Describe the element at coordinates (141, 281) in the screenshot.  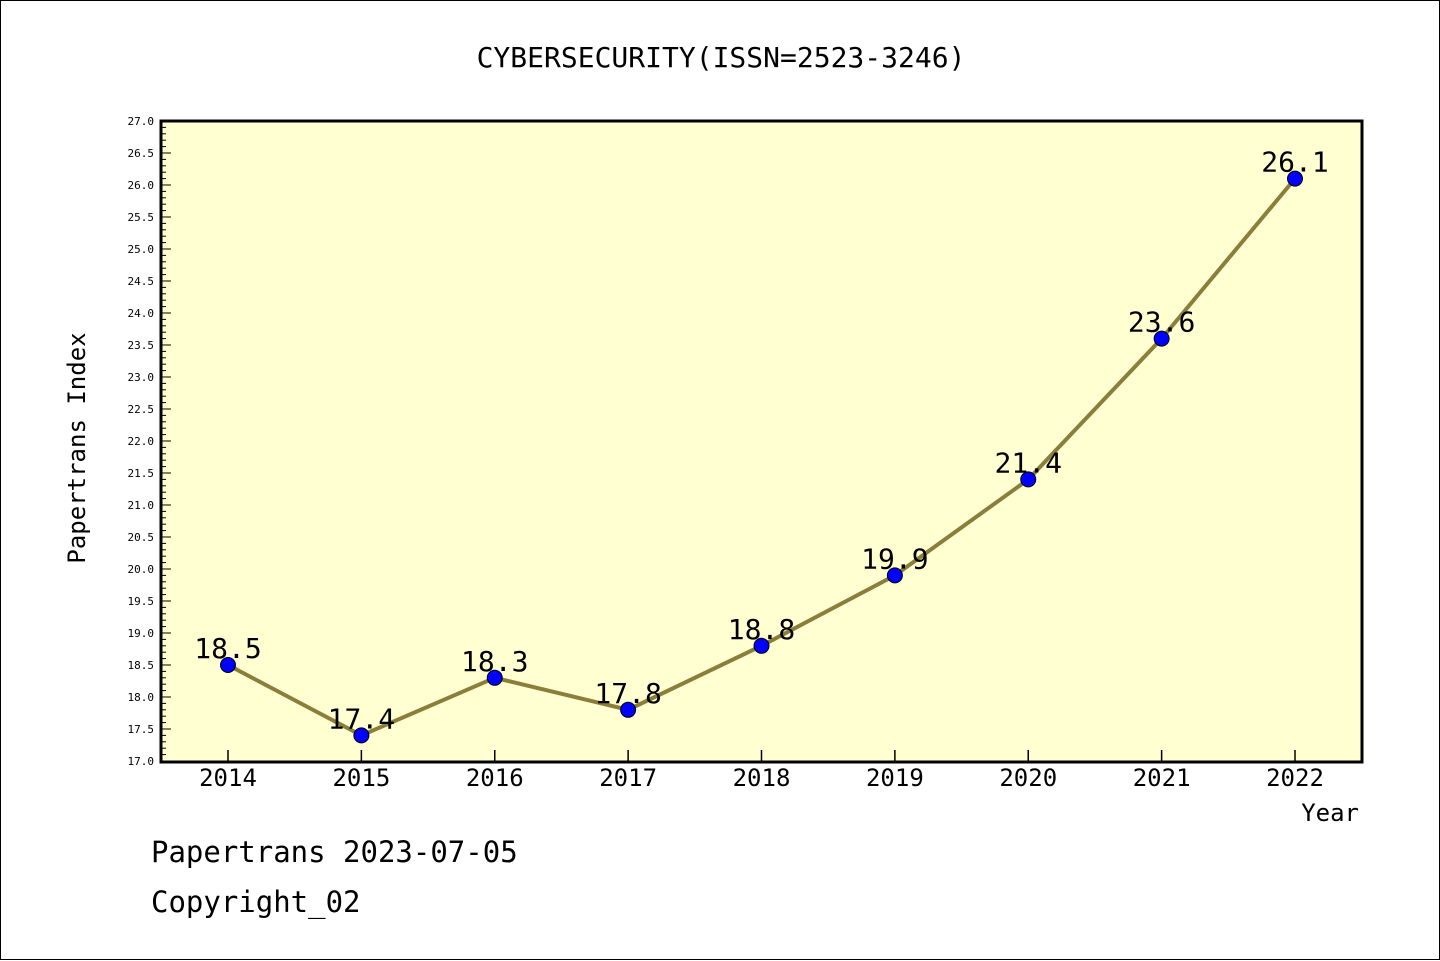
I see `y-tick-label: 24.5` at that location.